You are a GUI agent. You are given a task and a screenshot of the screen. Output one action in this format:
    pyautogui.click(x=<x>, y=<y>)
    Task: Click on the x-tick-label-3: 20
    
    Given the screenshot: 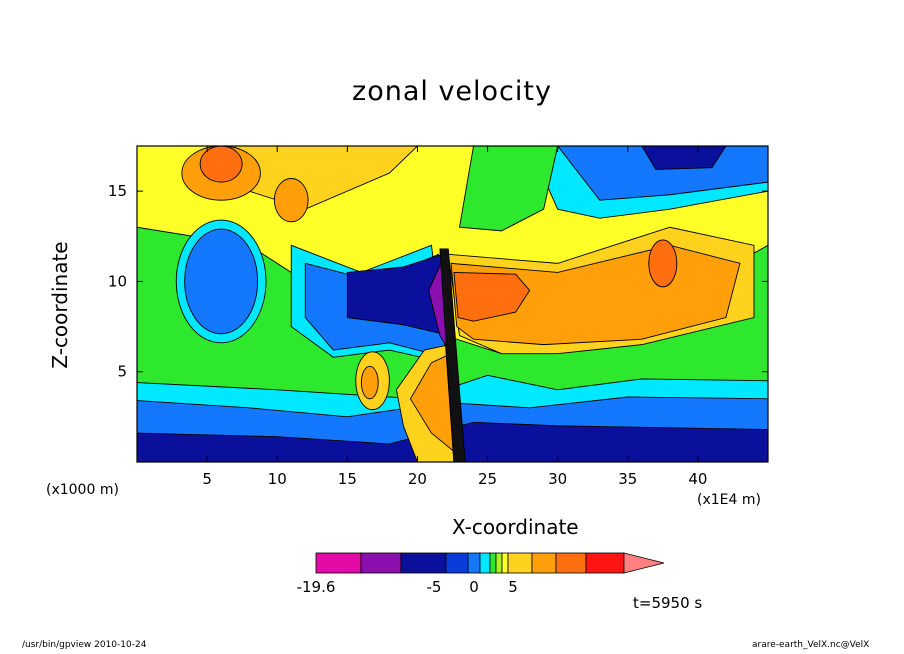 What is the action you would take?
    pyautogui.click(x=417, y=479)
    